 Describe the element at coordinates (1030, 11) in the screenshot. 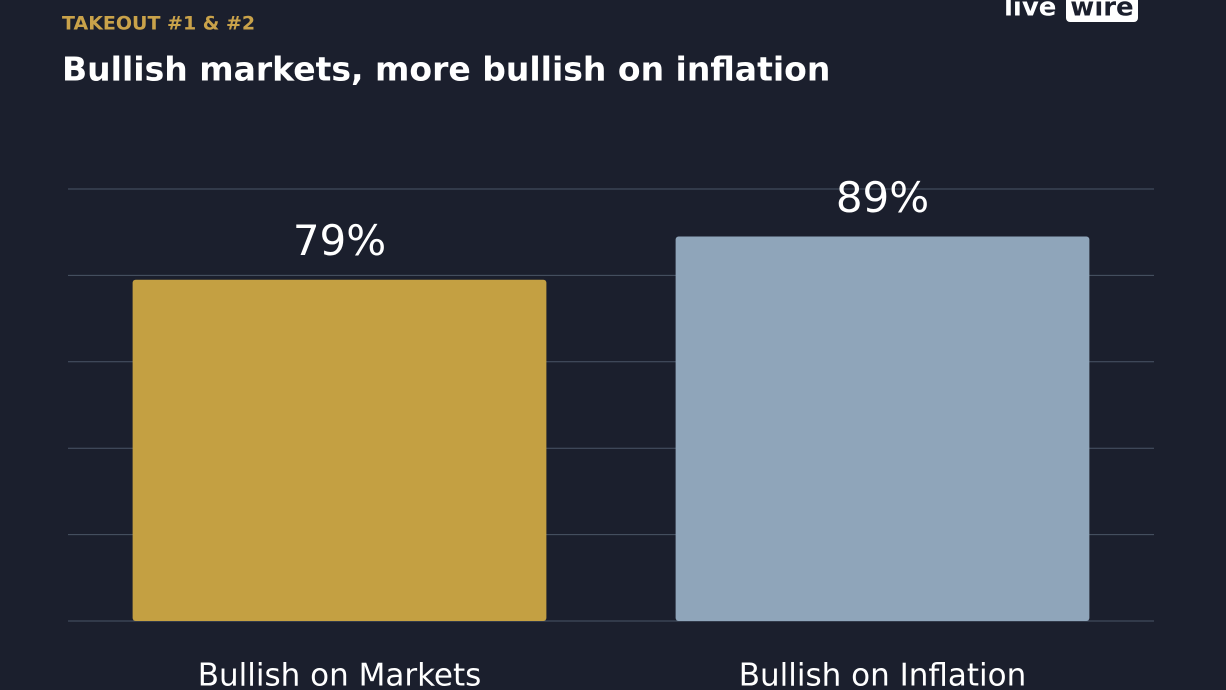

I see `logo-left: live` at that location.